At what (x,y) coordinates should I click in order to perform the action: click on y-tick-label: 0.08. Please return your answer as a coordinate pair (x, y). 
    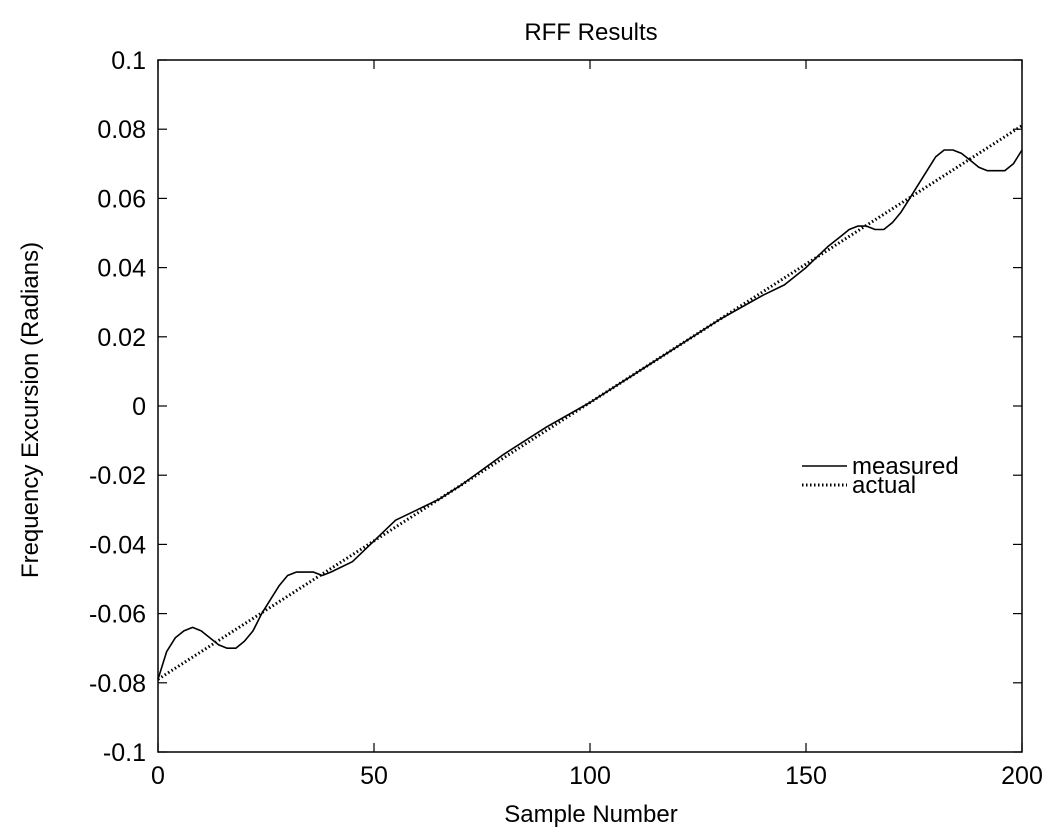
    Looking at the image, I should click on (121, 130).